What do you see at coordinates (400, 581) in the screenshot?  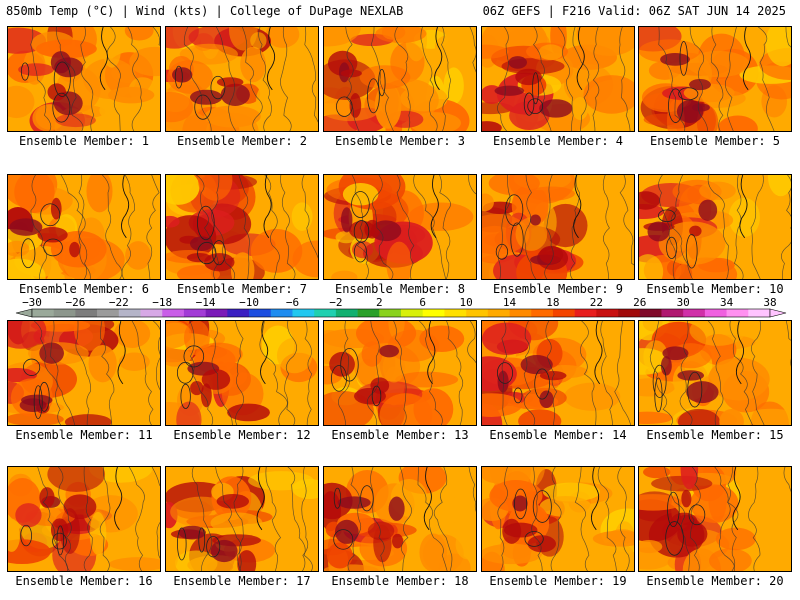 I see `ensemble-member-label: Ensemble Member: 18` at bounding box center [400, 581].